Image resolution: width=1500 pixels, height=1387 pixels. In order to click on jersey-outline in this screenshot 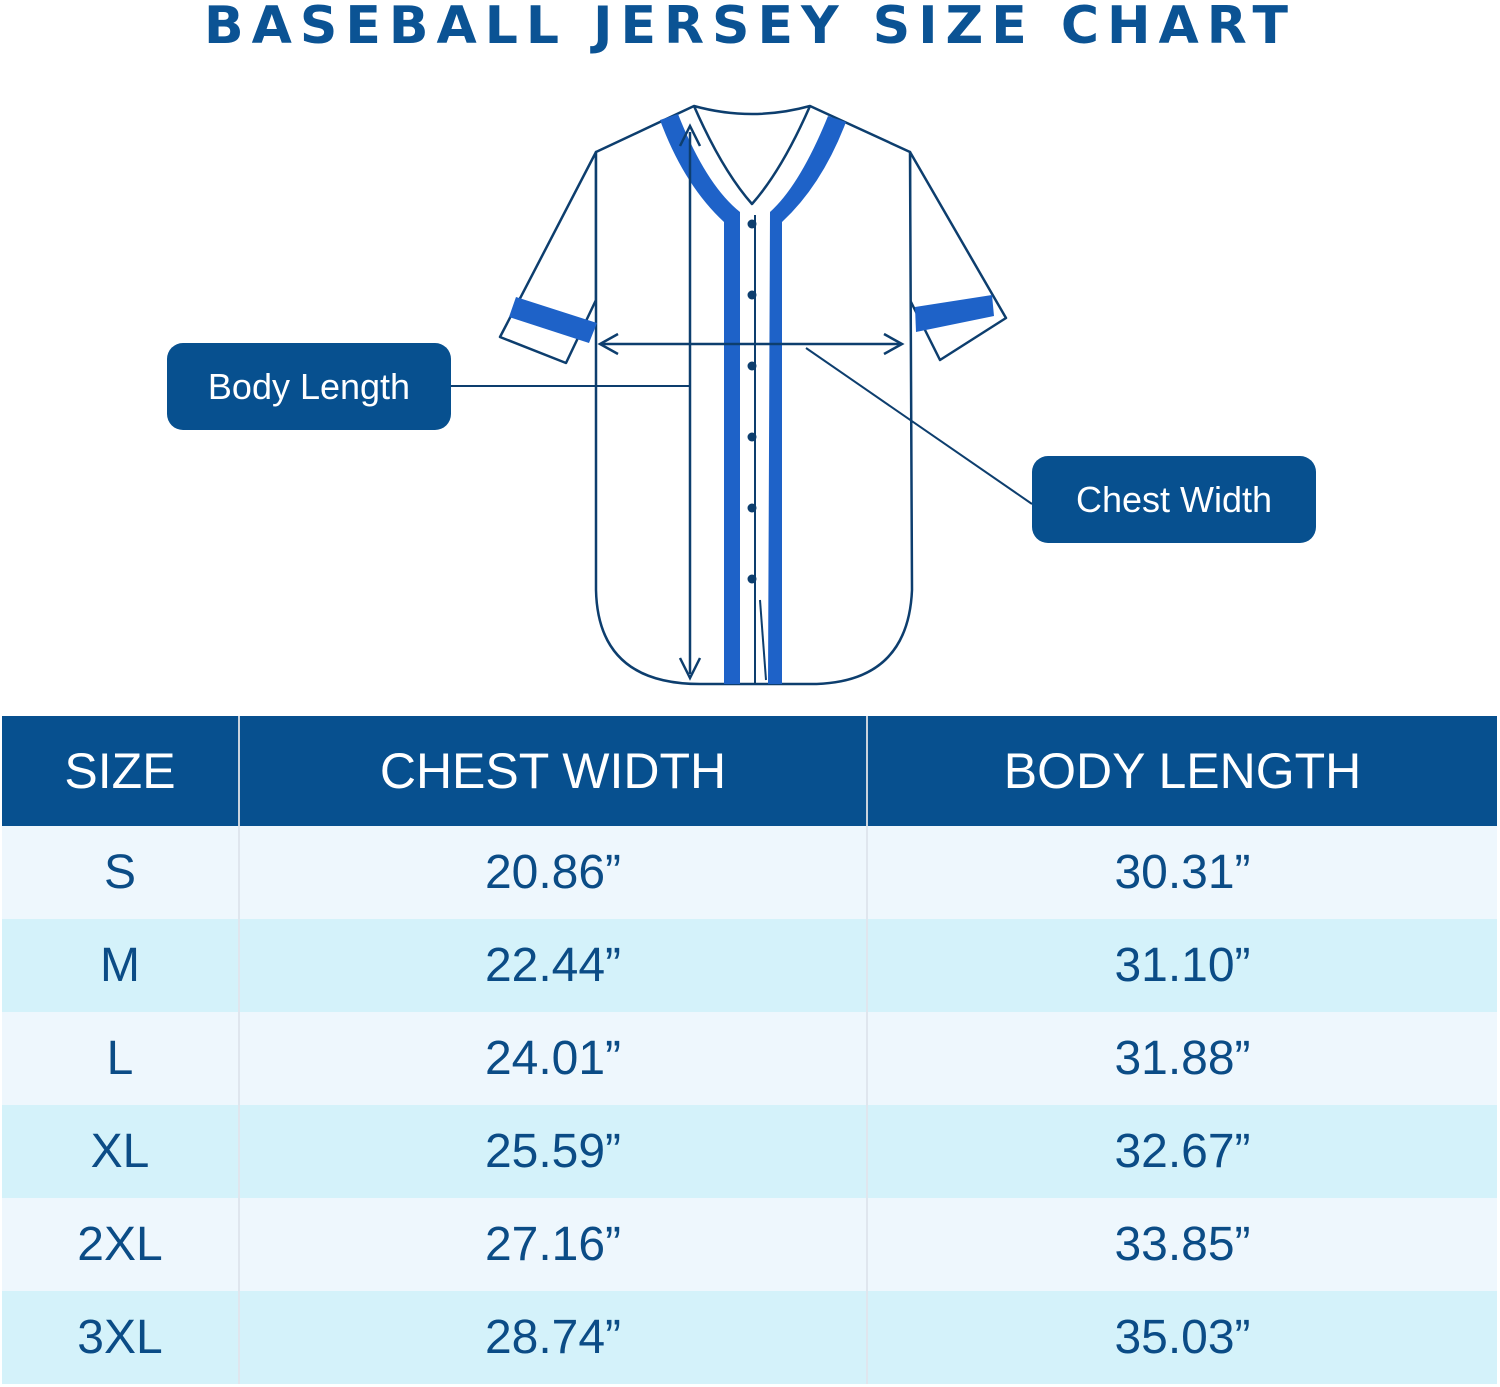, I will do `click(753, 395)`.